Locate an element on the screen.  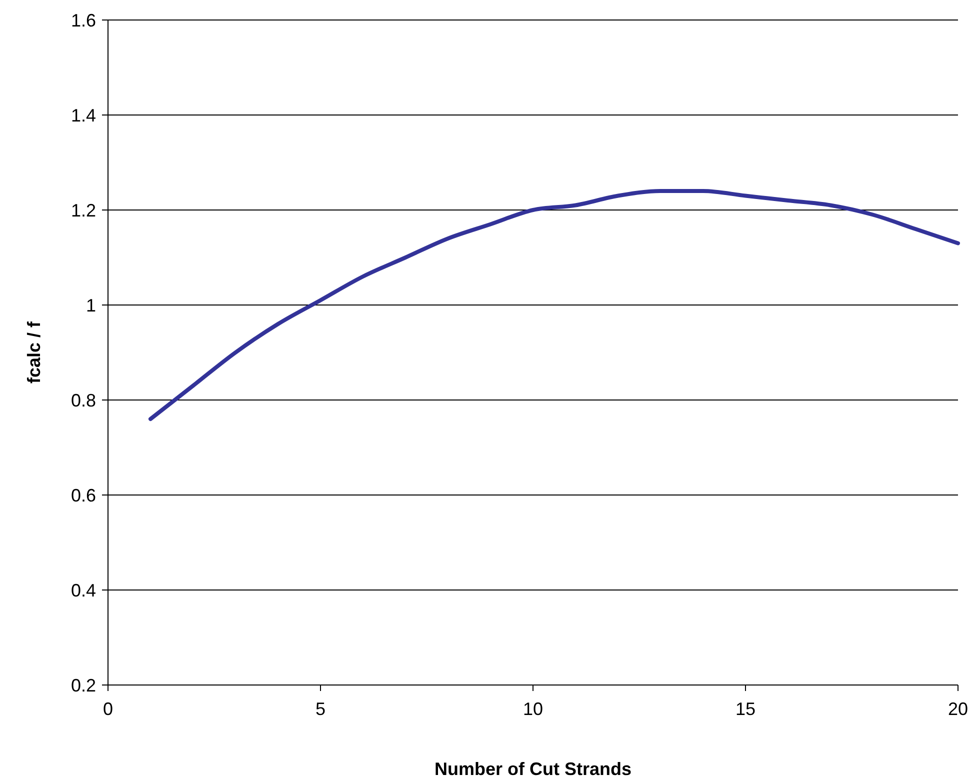
x-tick-label: 20 is located at coordinates (958, 709).